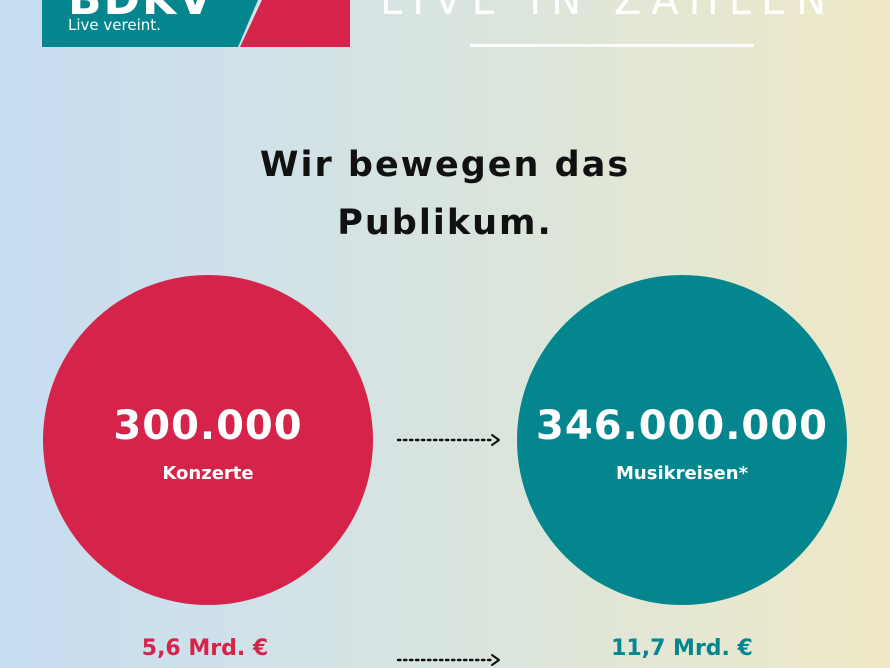 Image resolution: width=890 pixels, height=668 pixels. I want to click on concerts-value: 300.000, so click(208, 425).